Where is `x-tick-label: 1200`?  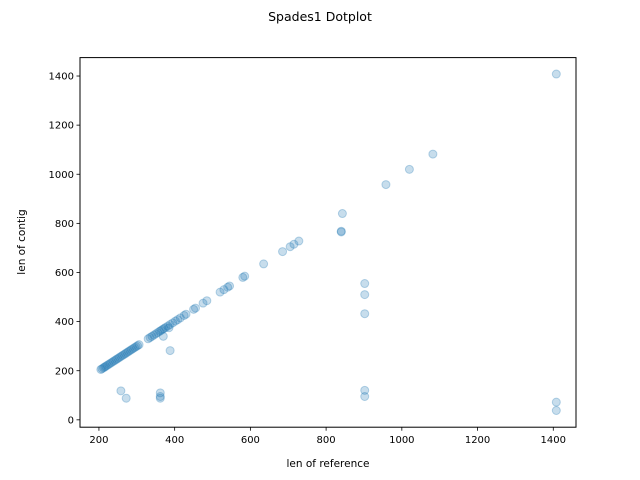 x-tick-label: 1200 is located at coordinates (477, 440).